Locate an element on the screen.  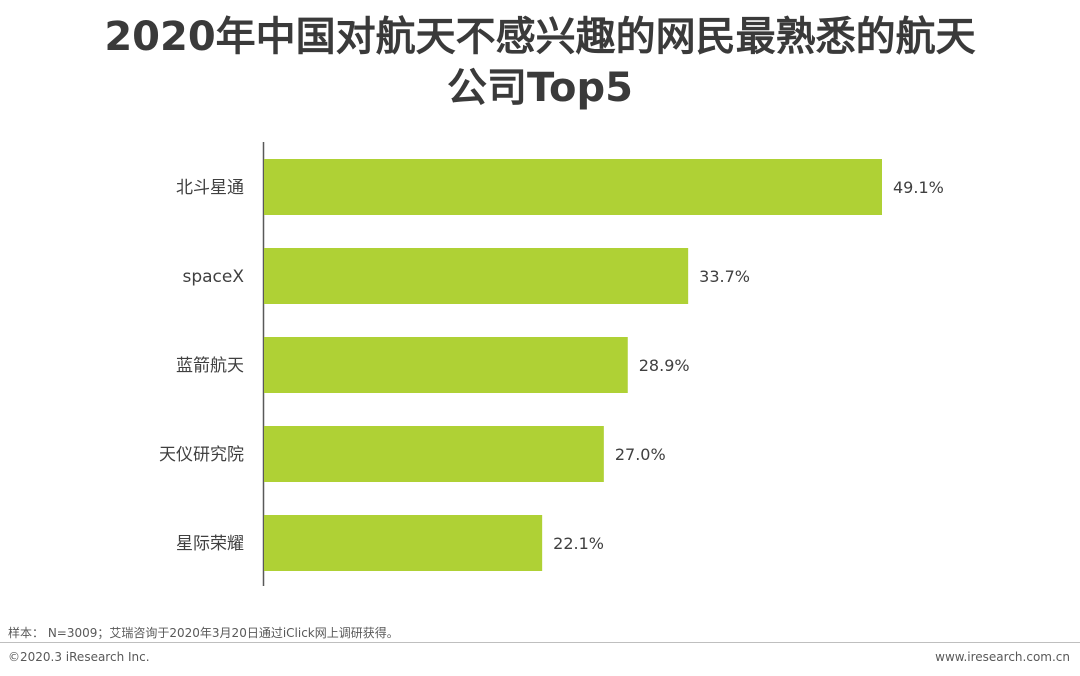
site-url: www.iresearch.com.cn is located at coordinates (1002, 657).